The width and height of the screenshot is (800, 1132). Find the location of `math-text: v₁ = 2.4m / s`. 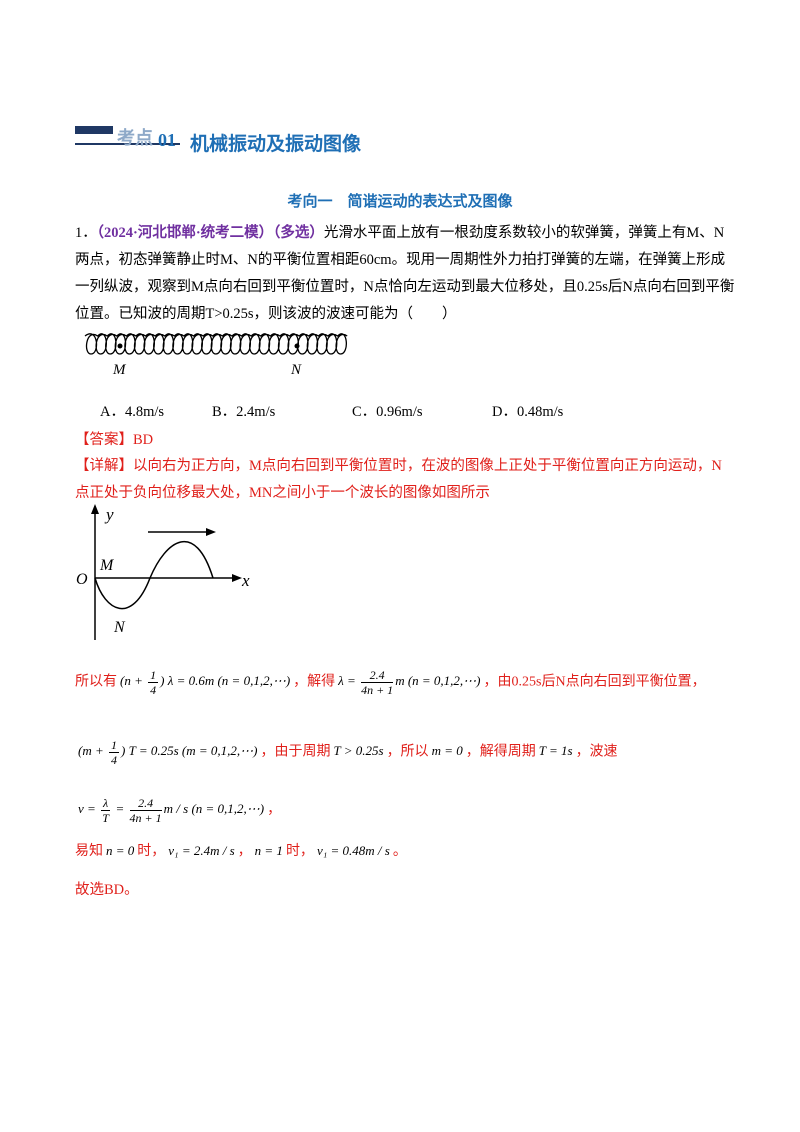

math-text: v₁ = 2.4m / s is located at coordinates (201, 850).